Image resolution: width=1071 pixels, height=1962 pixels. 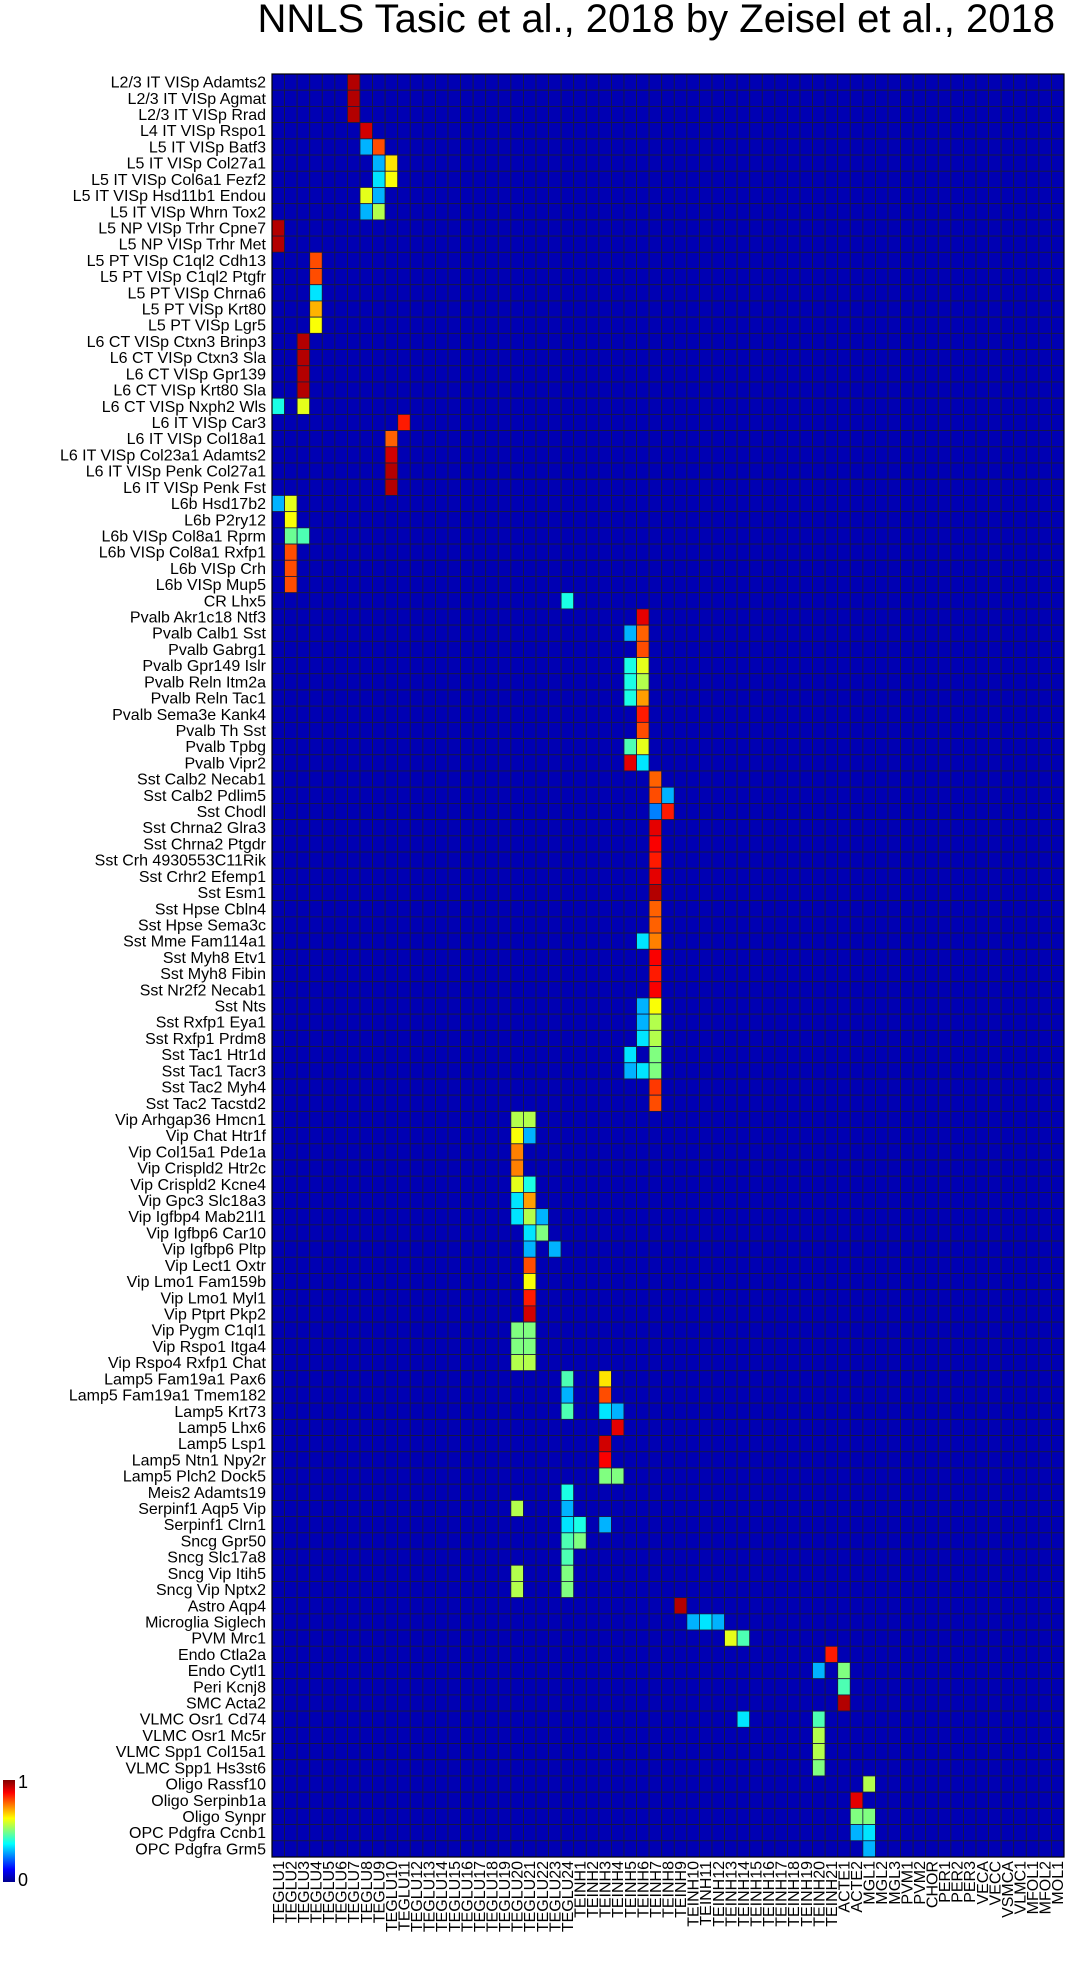 I want to click on row-label: Pvalb Vipr2, so click(x=225, y=763).